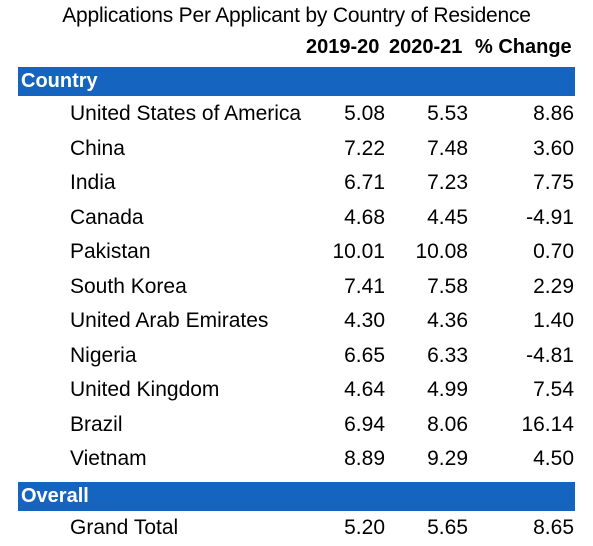 This screenshot has height=546, width=593. Describe the element at coordinates (108, 458) in the screenshot. I see `country-name: Vietnam` at that location.